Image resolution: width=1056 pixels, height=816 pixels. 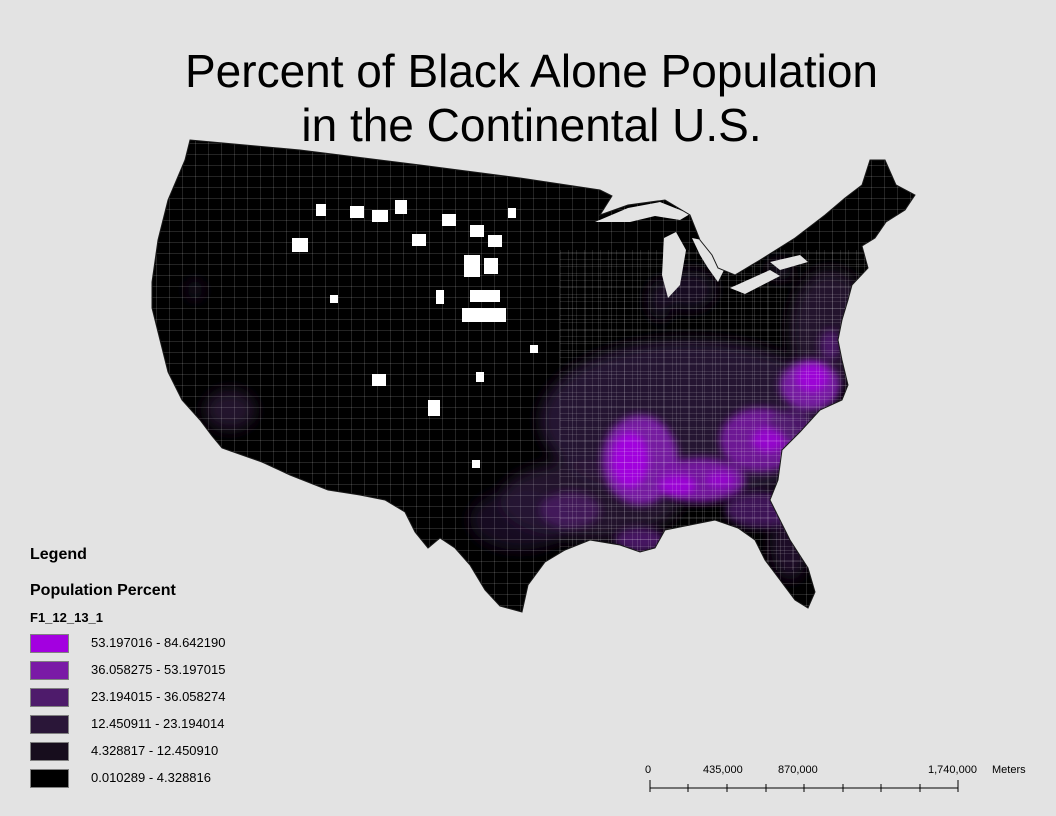 What do you see at coordinates (155, 750) in the screenshot?
I see `legend-class-label: 4.328817 - 12.450910` at bounding box center [155, 750].